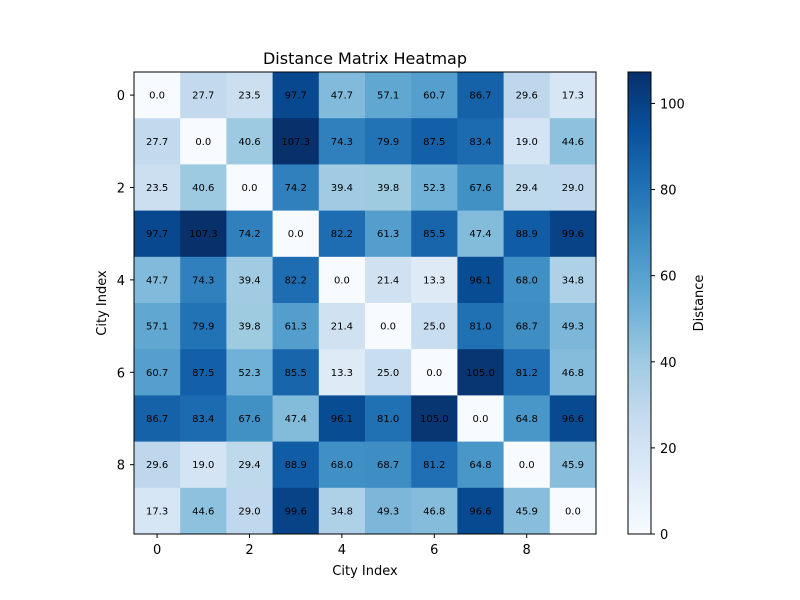 The width and height of the screenshot is (800, 600). I want to click on cell-value-label: 68.7, so click(527, 327).